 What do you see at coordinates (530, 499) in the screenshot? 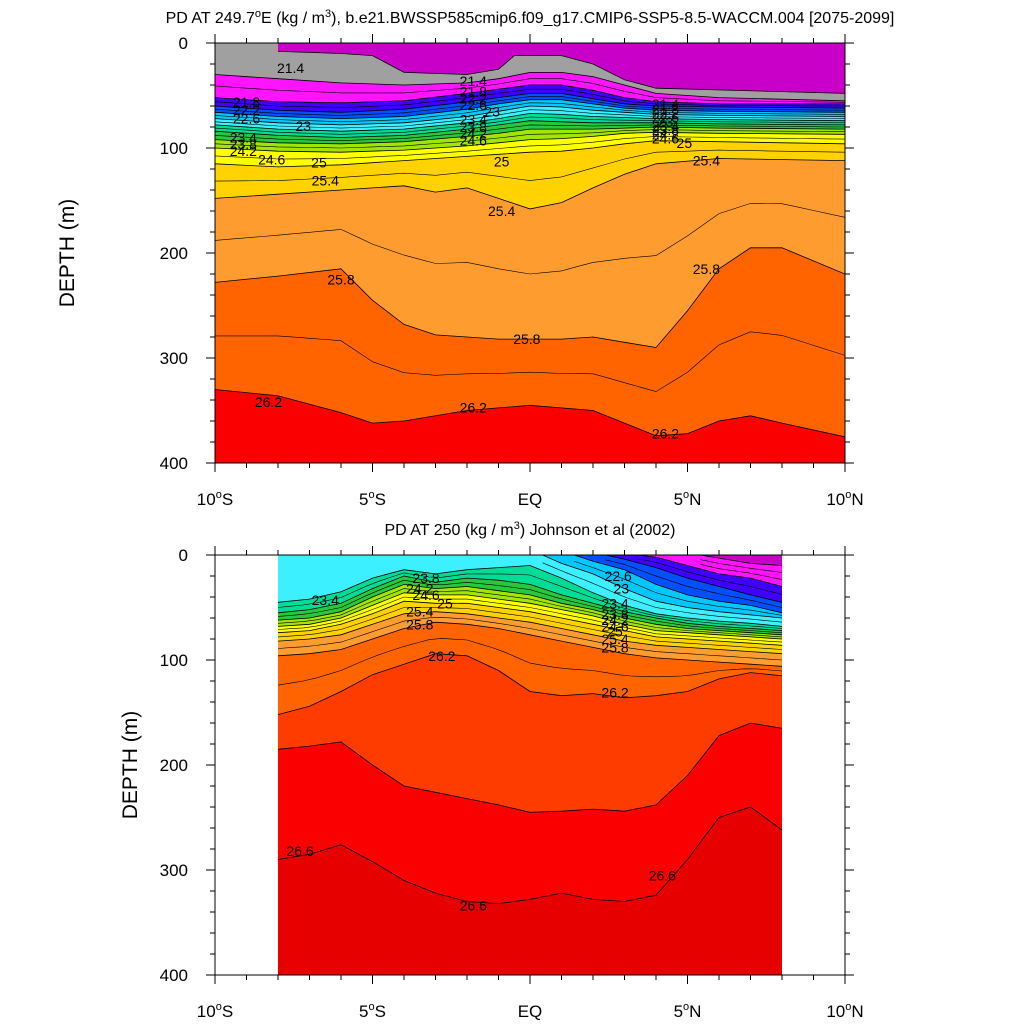
I see `x-tick-label: EQ` at bounding box center [530, 499].